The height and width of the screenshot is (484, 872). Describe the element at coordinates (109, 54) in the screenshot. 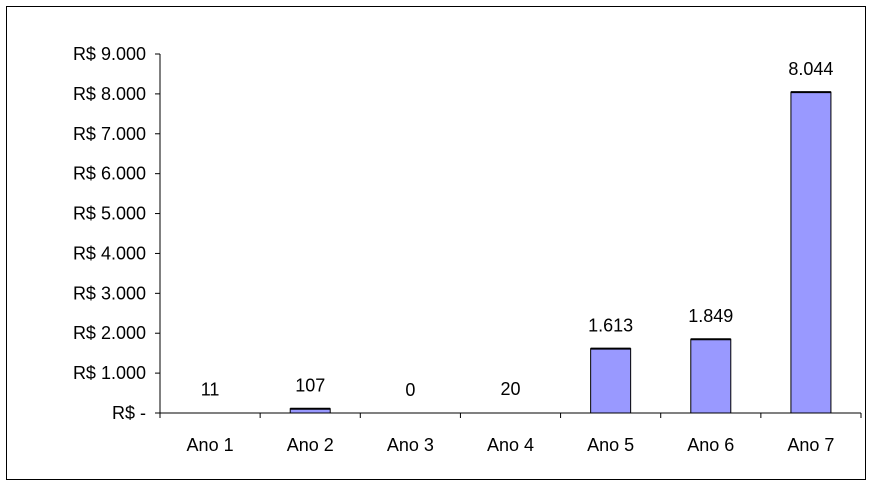

I see `y-tick-label: R$ 9.000` at that location.